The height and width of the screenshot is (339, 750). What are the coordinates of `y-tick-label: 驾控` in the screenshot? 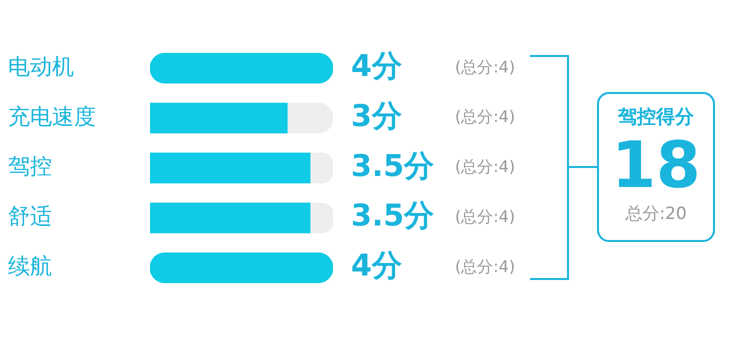 It's located at (30, 167).